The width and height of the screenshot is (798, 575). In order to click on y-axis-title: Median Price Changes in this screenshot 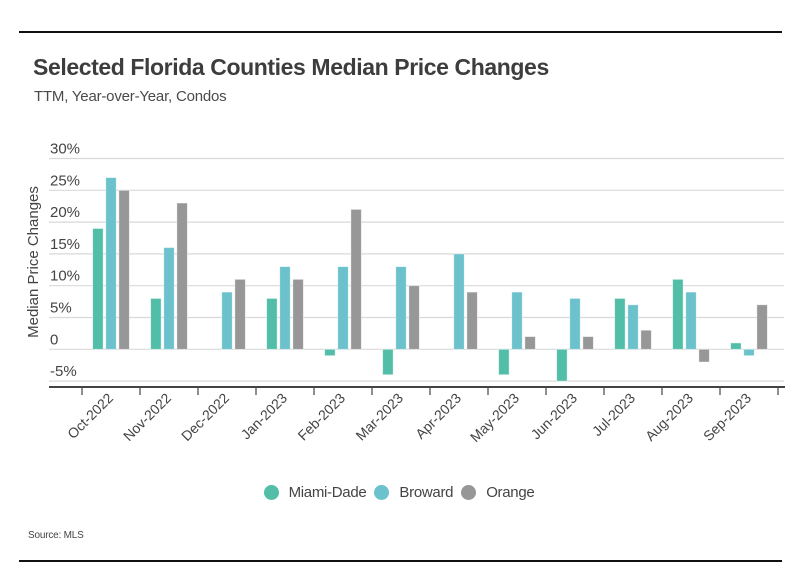, I will do `click(33, 262)`.